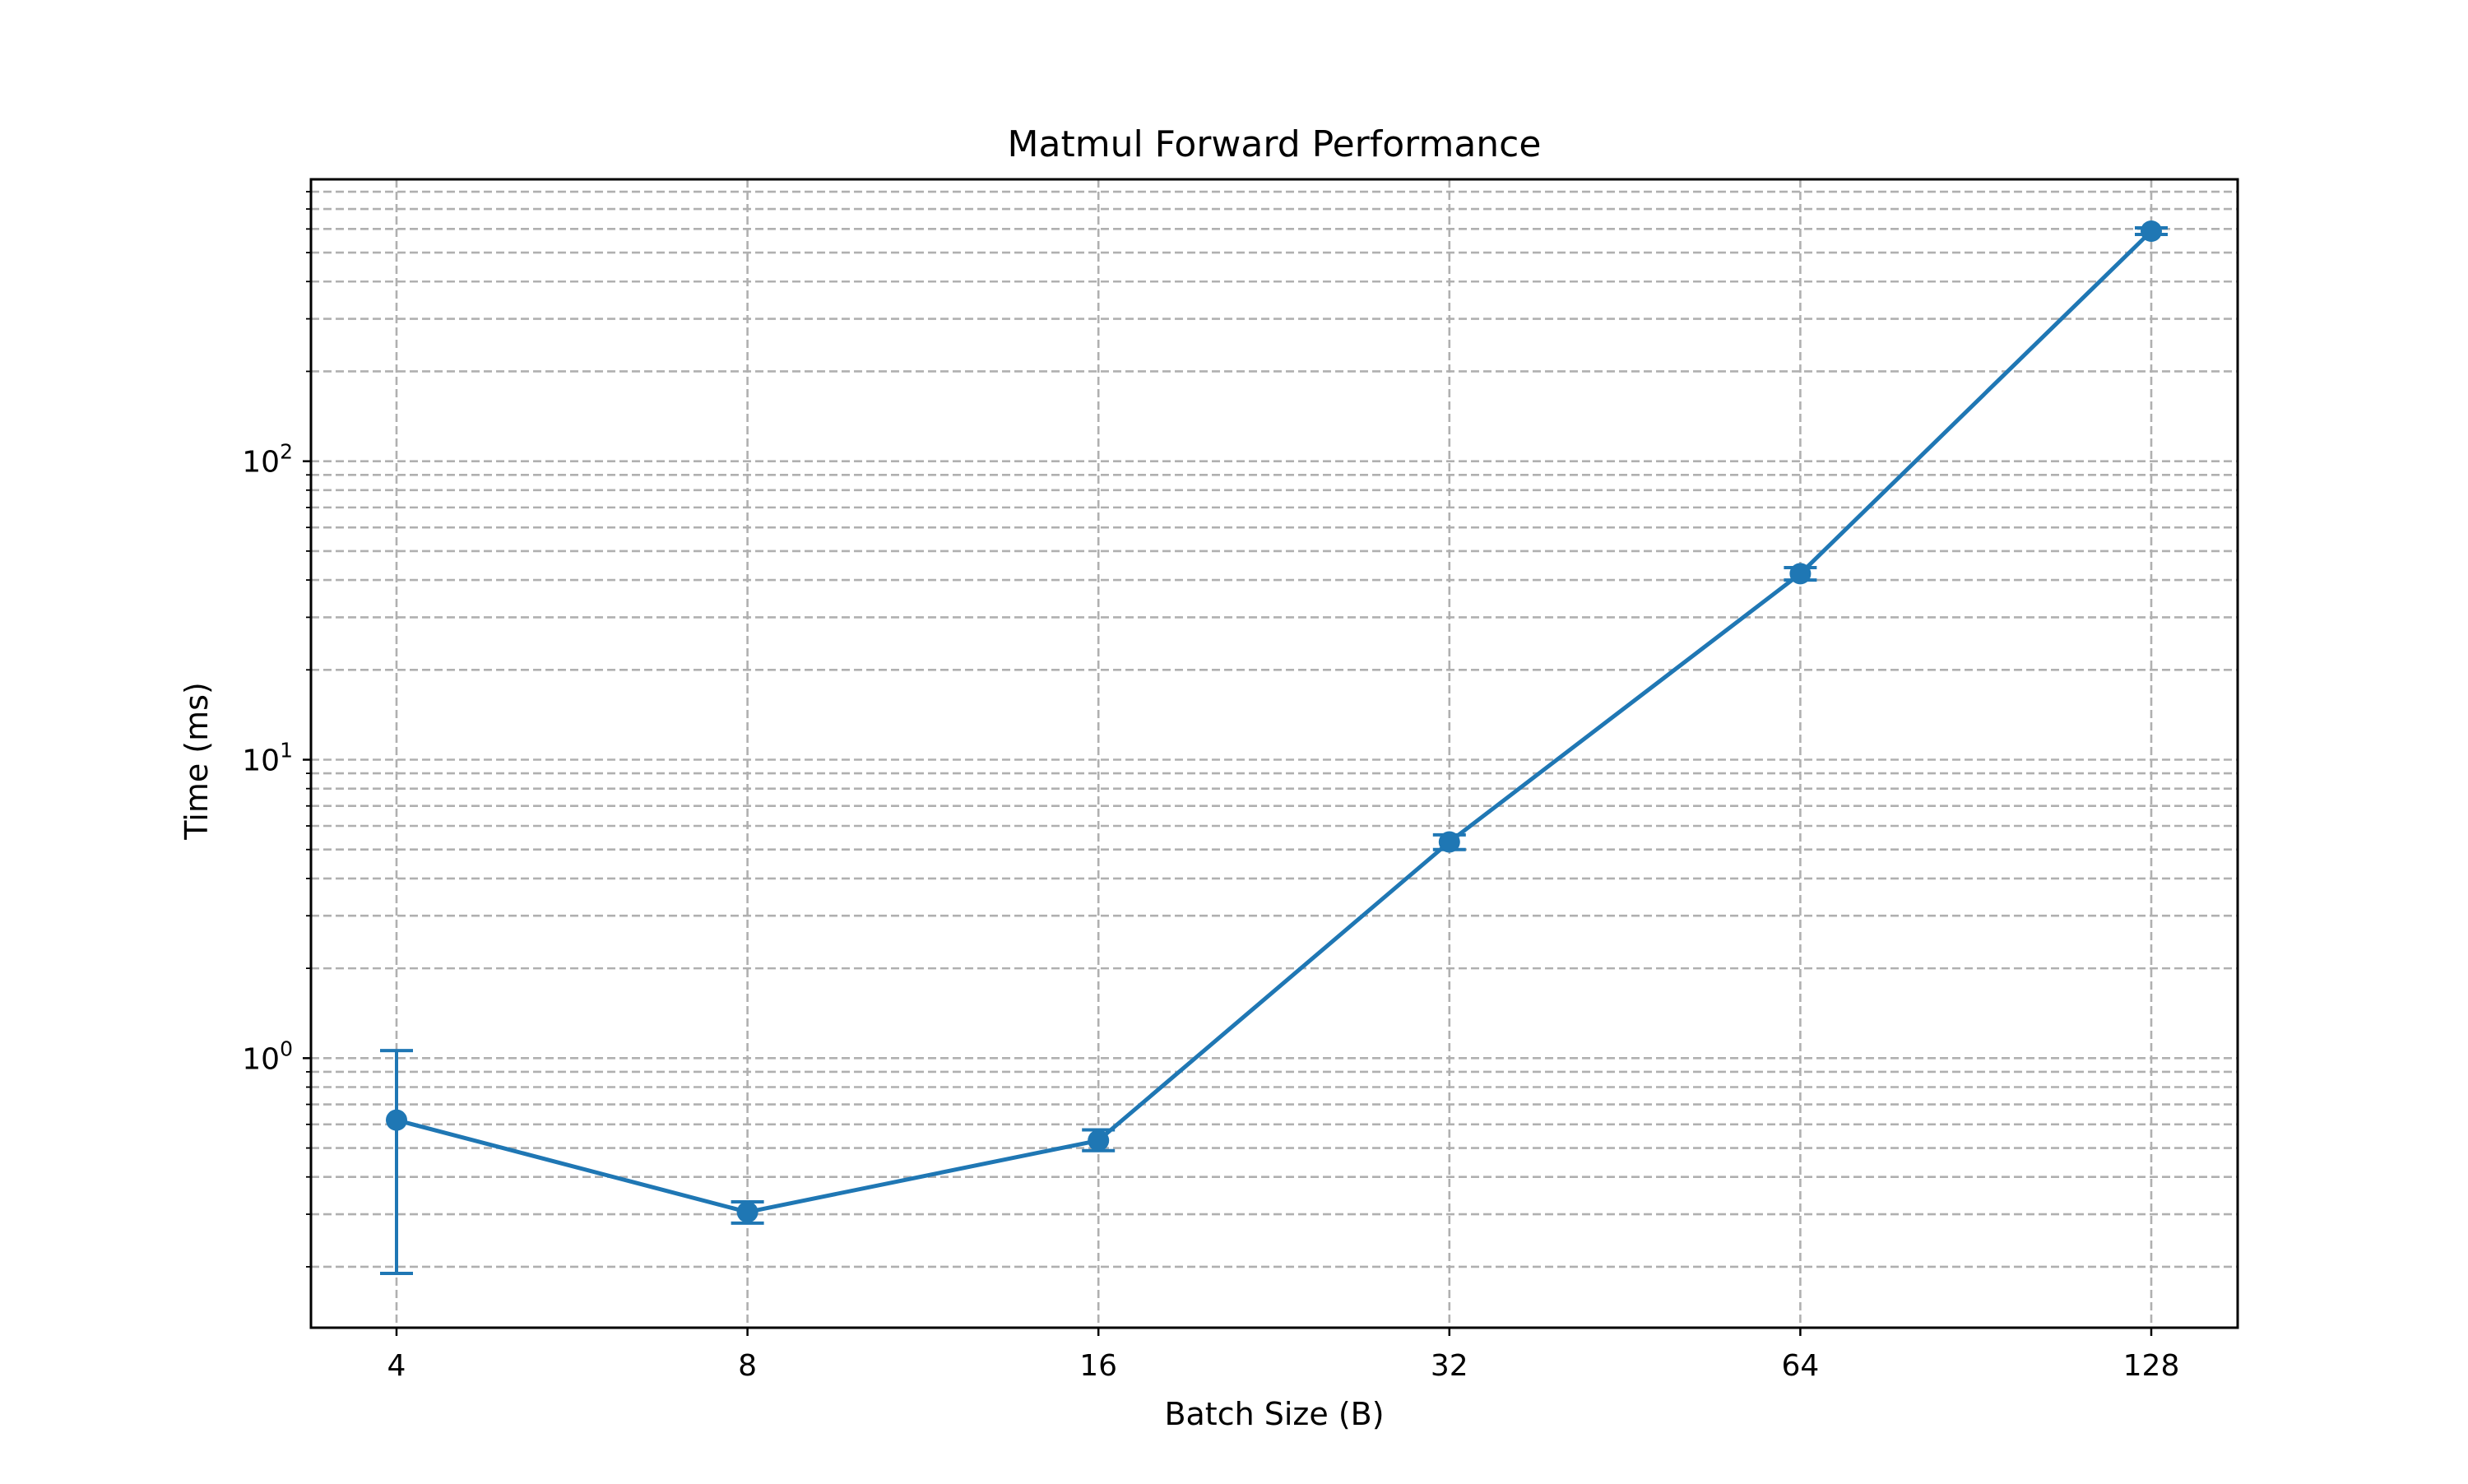 The height and width of the screenshot is (1484, 2468). Describe the element at coordinates (1449, 1366) in the screenshot. I see `x-tick-label: 32` at that location.